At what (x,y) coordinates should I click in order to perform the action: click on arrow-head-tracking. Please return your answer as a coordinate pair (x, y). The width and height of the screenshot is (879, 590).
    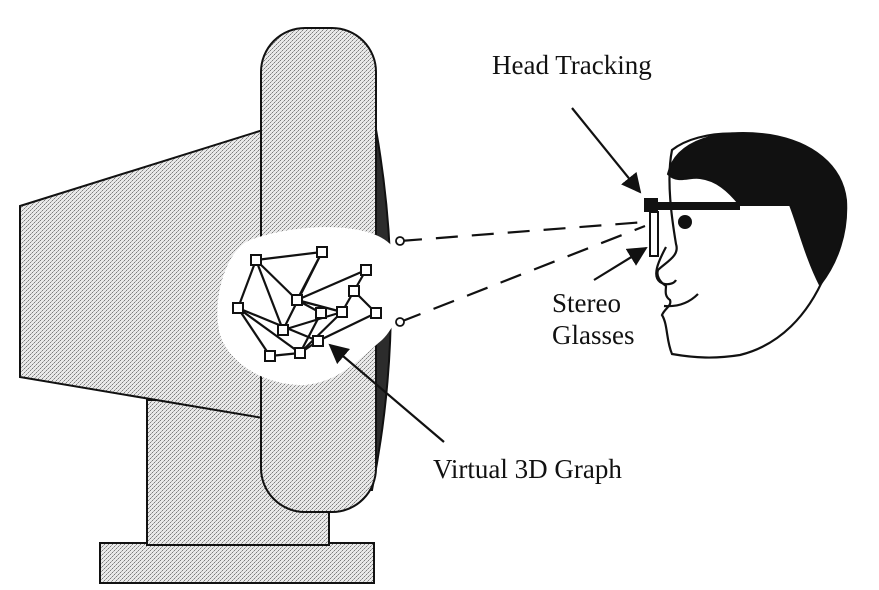
    Looking at the image, I should click on (606, 150).